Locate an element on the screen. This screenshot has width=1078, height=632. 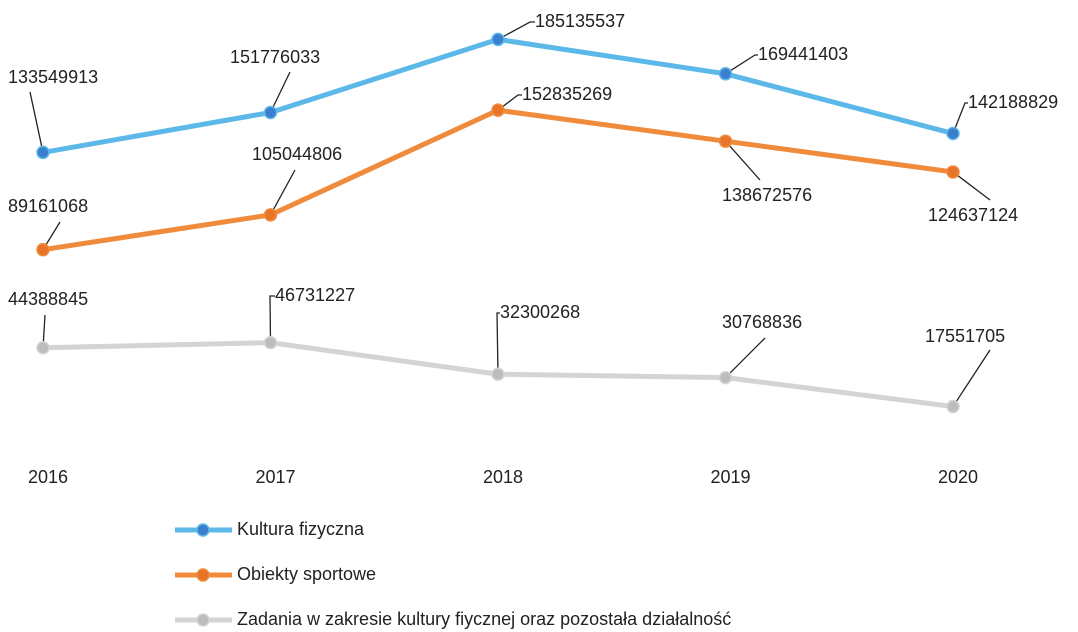
data-label: 46731227 is located at coordinates (315, 295).